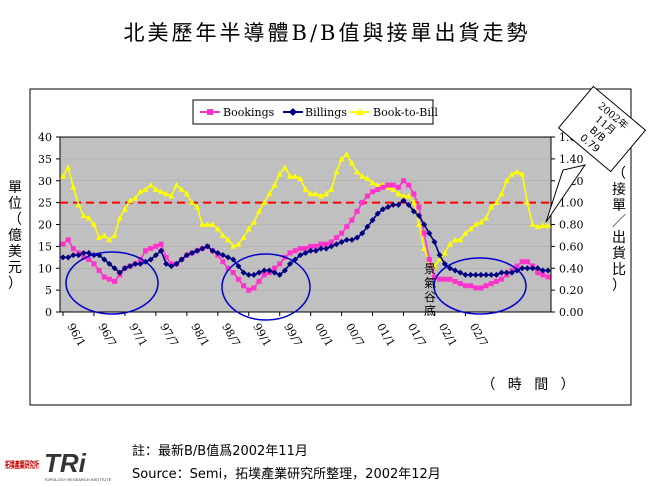 The image size is (650, 486). Describe the element at coordinates (45, 268) in the screenshot. I see `left-tick-label: 10` at that location.